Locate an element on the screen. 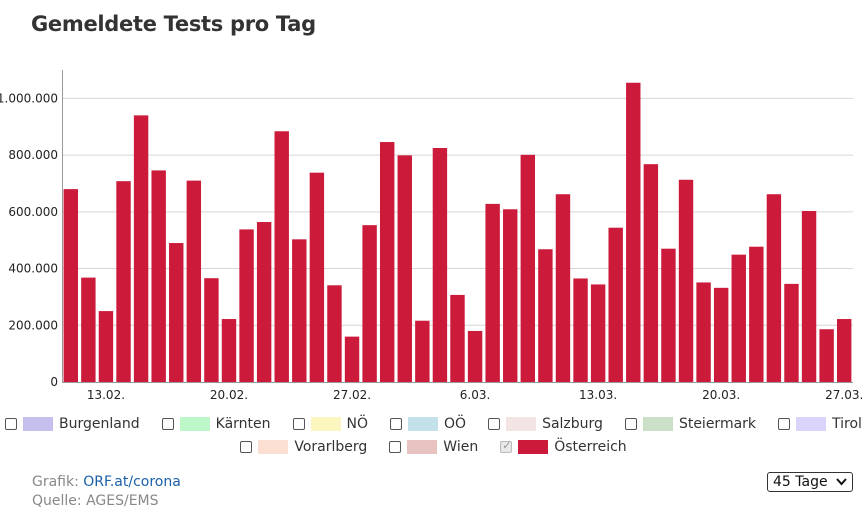 The width and height of the screenshot is (867, 522). x-tick-label: 6.03. is located at coordinates (475, 394).